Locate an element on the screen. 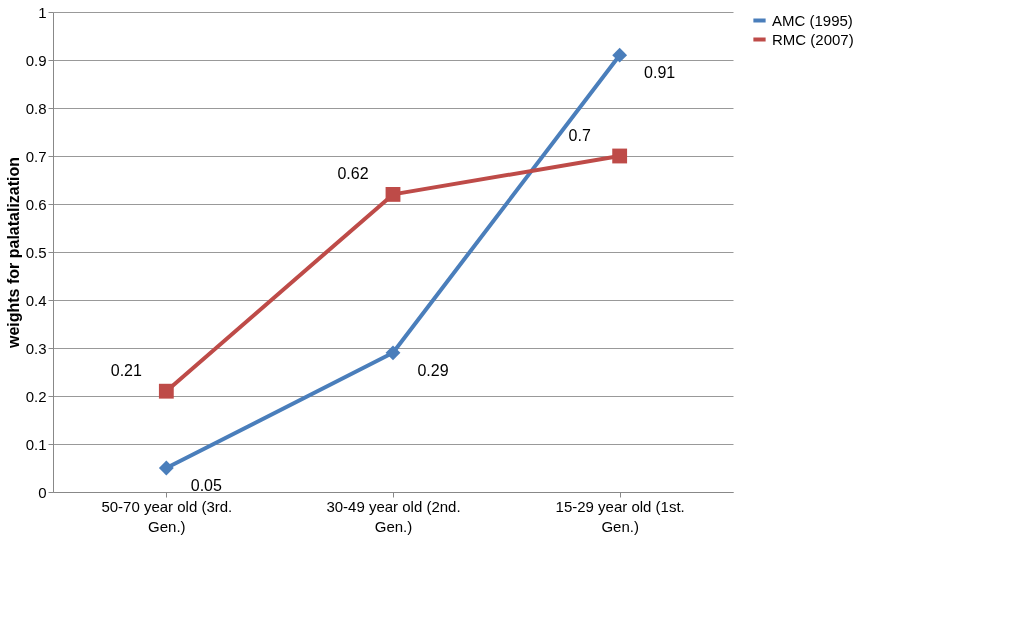  y-tick-label: 0.4 is located at coordinates (36, 300).